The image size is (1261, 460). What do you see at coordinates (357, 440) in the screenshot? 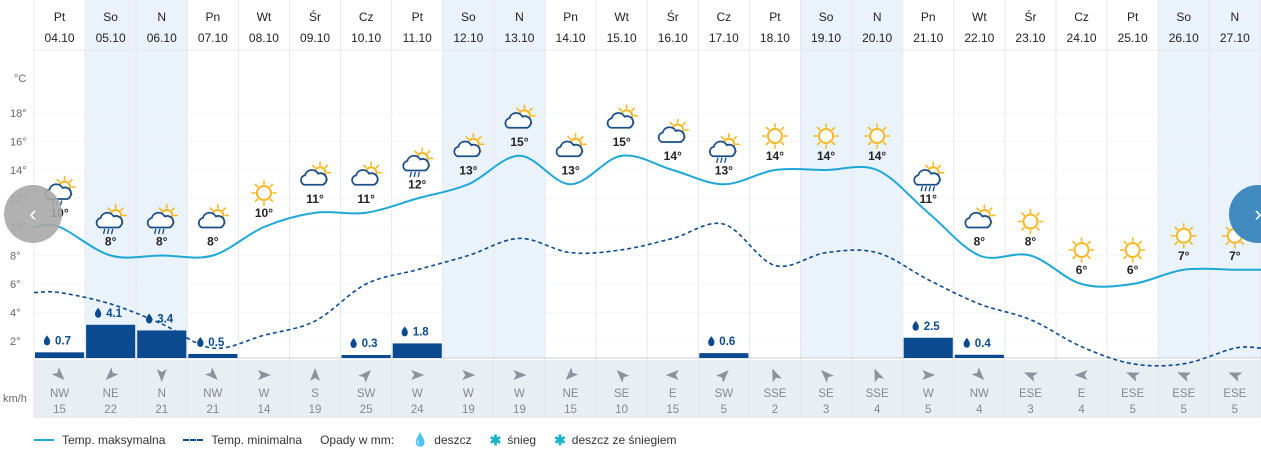
I see `legend-precip-title-label: Opady w mm:` at bounding box center [357, 440].